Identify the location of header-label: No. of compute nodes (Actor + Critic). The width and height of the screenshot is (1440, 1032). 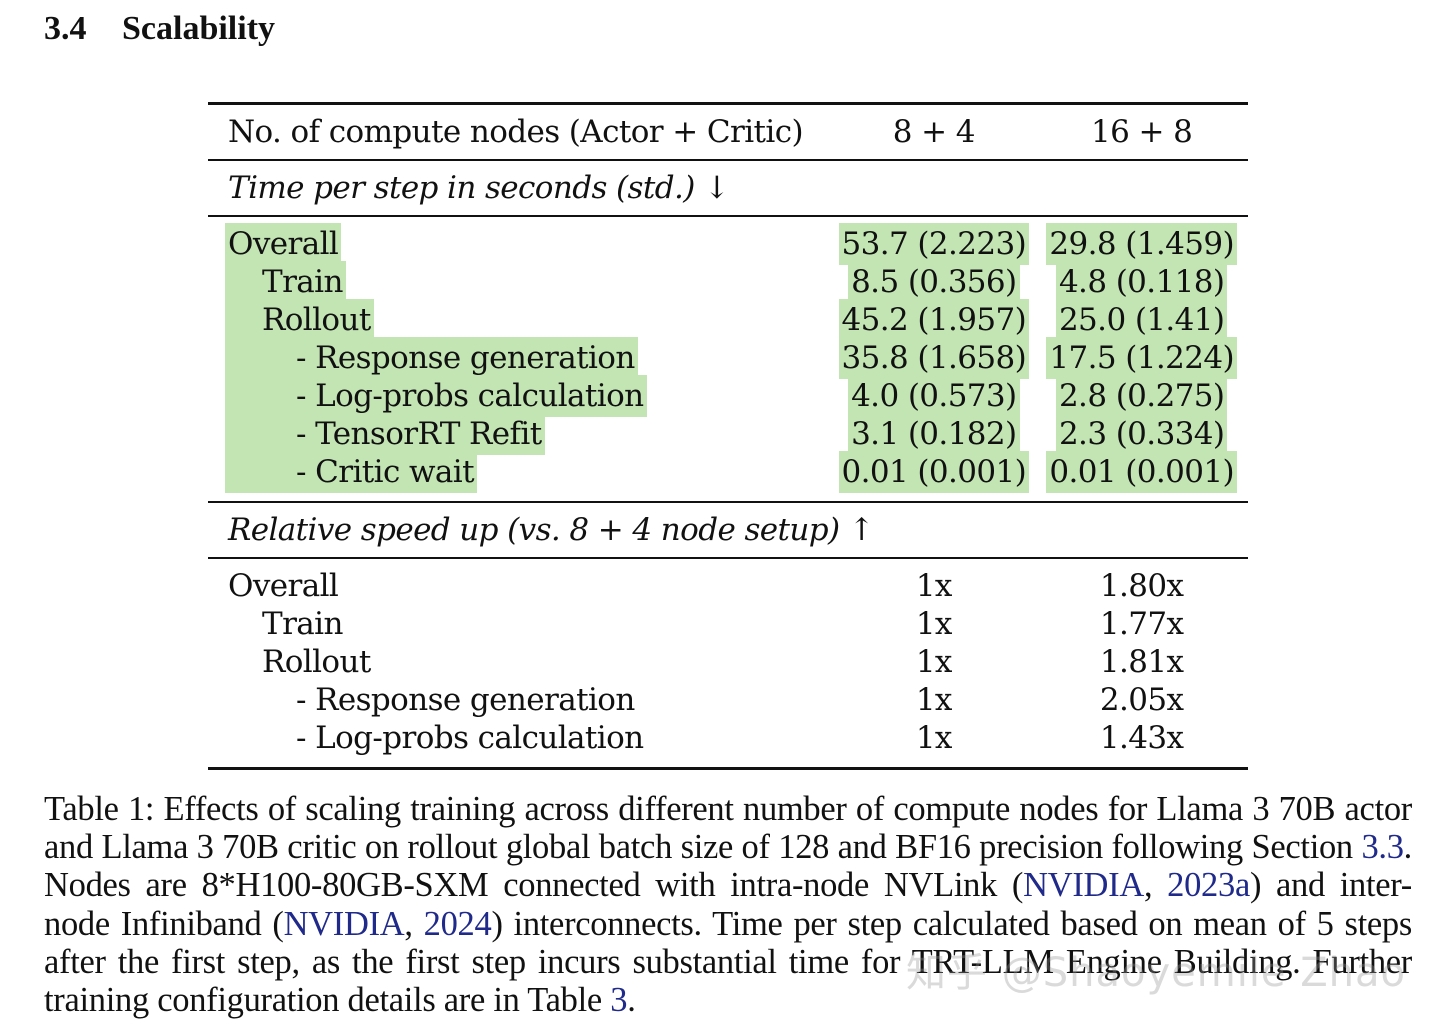
(520, 131).